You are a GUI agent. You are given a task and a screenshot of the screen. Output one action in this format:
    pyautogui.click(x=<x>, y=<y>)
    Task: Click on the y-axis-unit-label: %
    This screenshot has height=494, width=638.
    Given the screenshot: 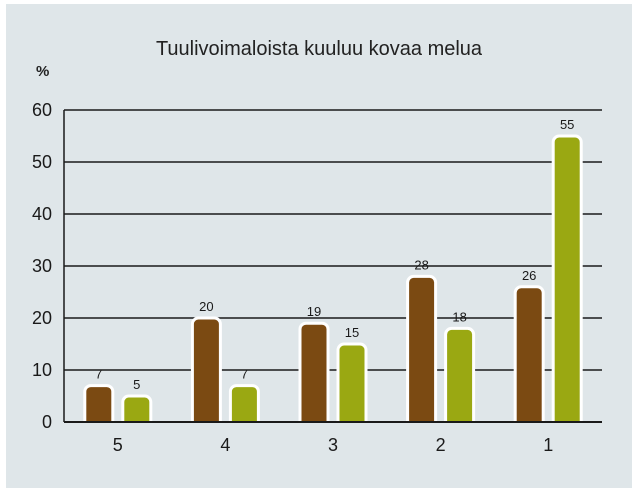 What is the action you would take?
    pyautogui.click(x=43, y=71)
    